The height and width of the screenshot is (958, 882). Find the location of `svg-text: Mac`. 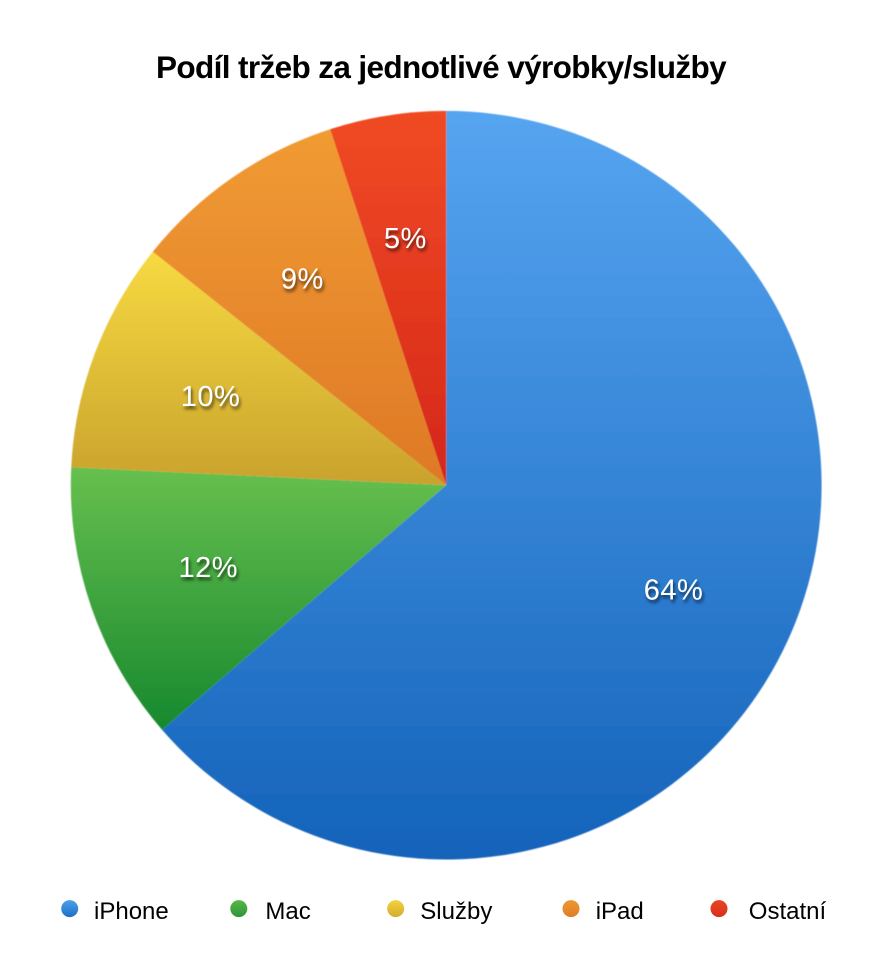

svg-text: Mac is located at coordinates (287, 911).